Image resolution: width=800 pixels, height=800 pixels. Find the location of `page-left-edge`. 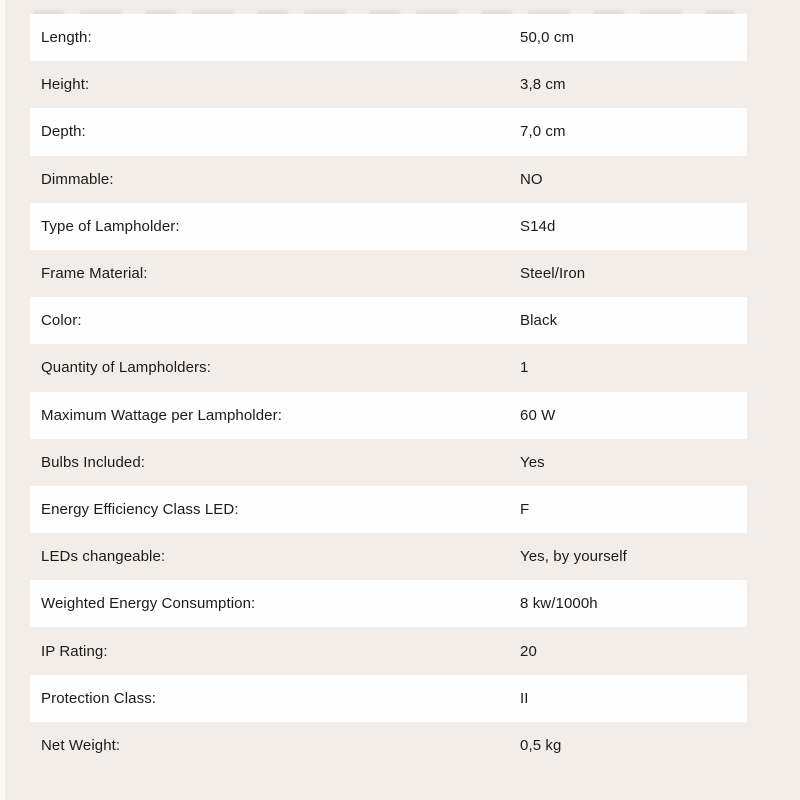

page-left-edge is located at coordinates (2, 400).